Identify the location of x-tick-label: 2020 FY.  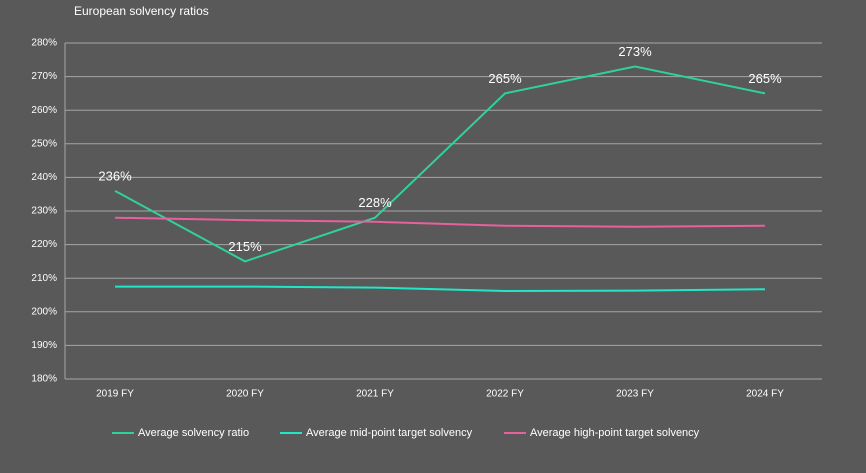
(245, 394).